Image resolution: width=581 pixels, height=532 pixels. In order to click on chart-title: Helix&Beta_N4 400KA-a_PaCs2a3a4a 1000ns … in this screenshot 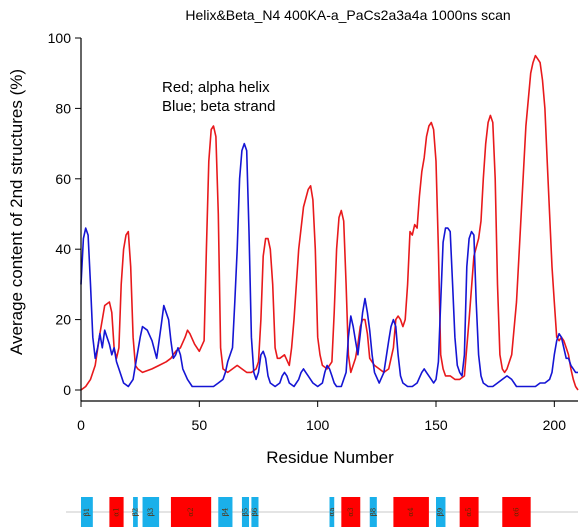, I will do `click(347, 15)`.